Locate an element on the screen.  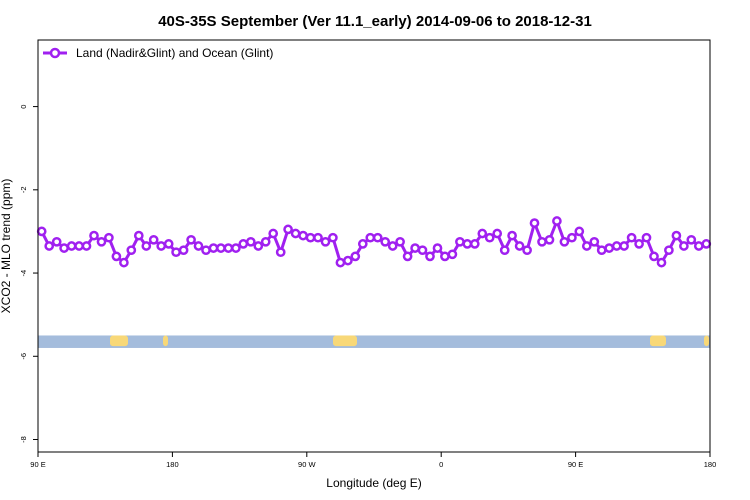
legend: Land (Nadir&Glint) and Ocean (Glint) is located at coordinates (158, 53).